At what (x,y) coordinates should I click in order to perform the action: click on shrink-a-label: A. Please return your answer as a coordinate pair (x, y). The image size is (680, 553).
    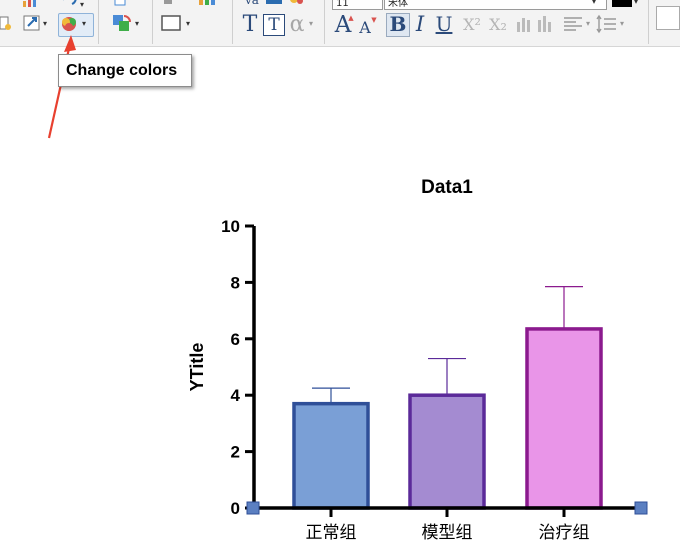
    Looking at the image, I should click on (365, 27).